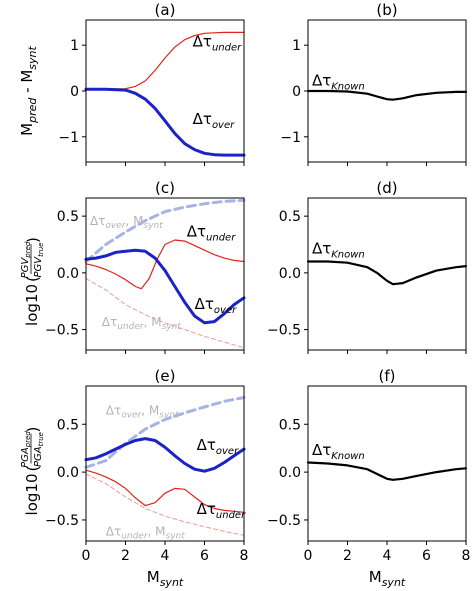 The height and width of the screenshot is (591, 474). I want to click on panel-d: 0.5 0.0 −0.5 (d) ΔτKnown, so click(367, 266).